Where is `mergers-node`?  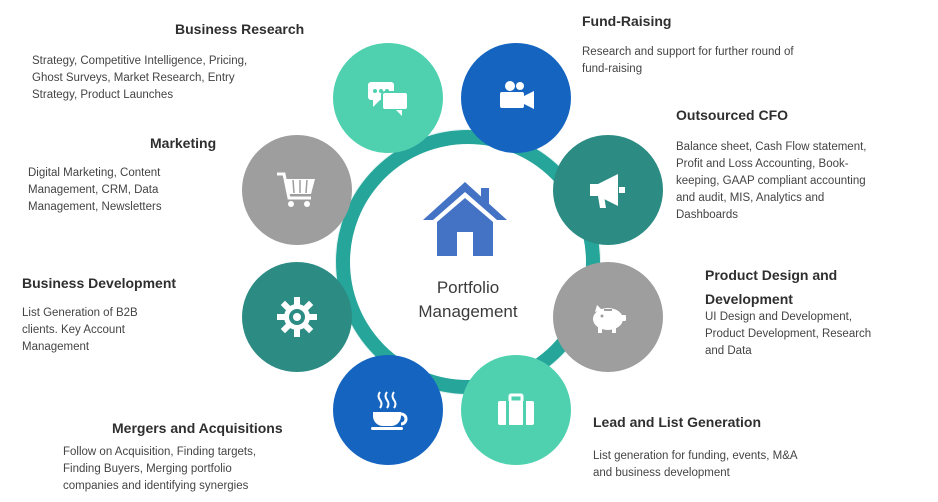
mergers-node is located at coordinates (388, 410).